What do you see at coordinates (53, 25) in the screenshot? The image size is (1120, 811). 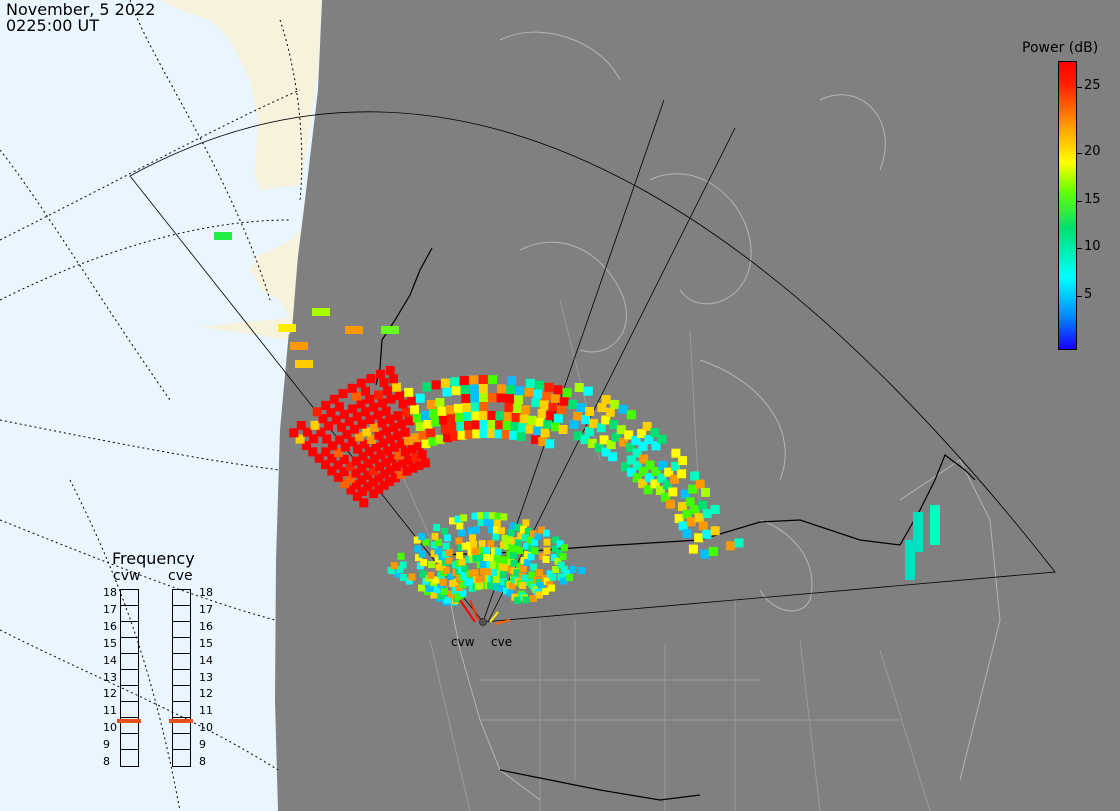 I see `time-label: 0225:00 UT` at bounding box center [53, 25].